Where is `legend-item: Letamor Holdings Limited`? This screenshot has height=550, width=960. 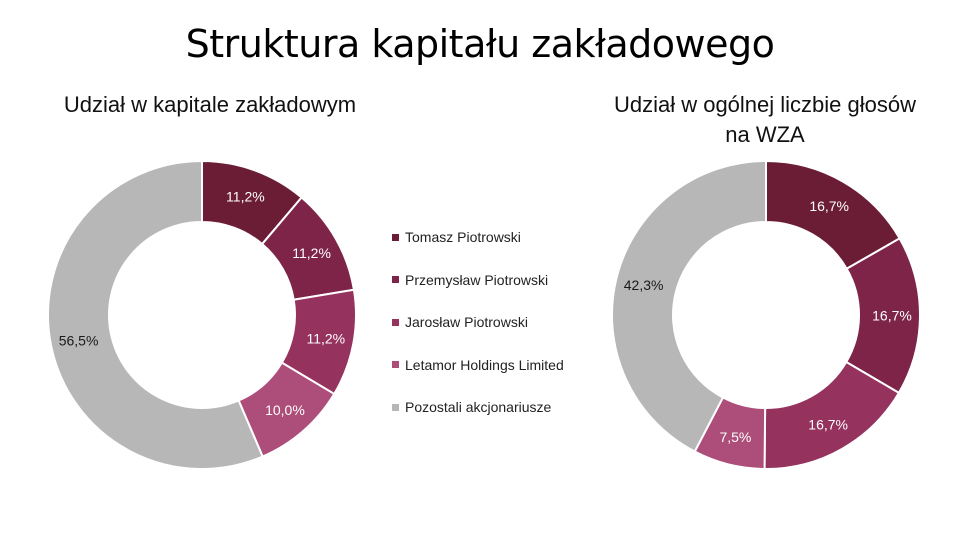 legend-item: Letamor Holdings Limited is located at coordinates (507, 365).